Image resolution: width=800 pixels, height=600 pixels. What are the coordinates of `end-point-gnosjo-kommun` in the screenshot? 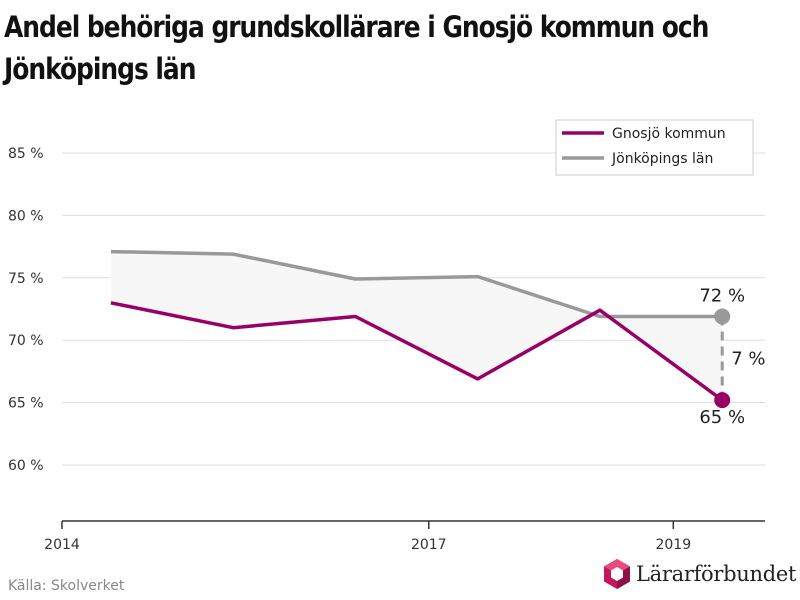 It's located at (722, 400).